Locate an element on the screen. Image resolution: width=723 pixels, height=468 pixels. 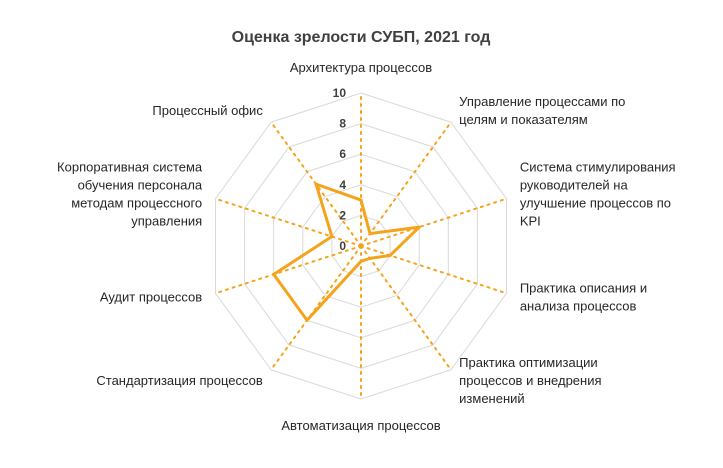
category-label-line: процессов и внедрения is located at coordinates (530, 380).